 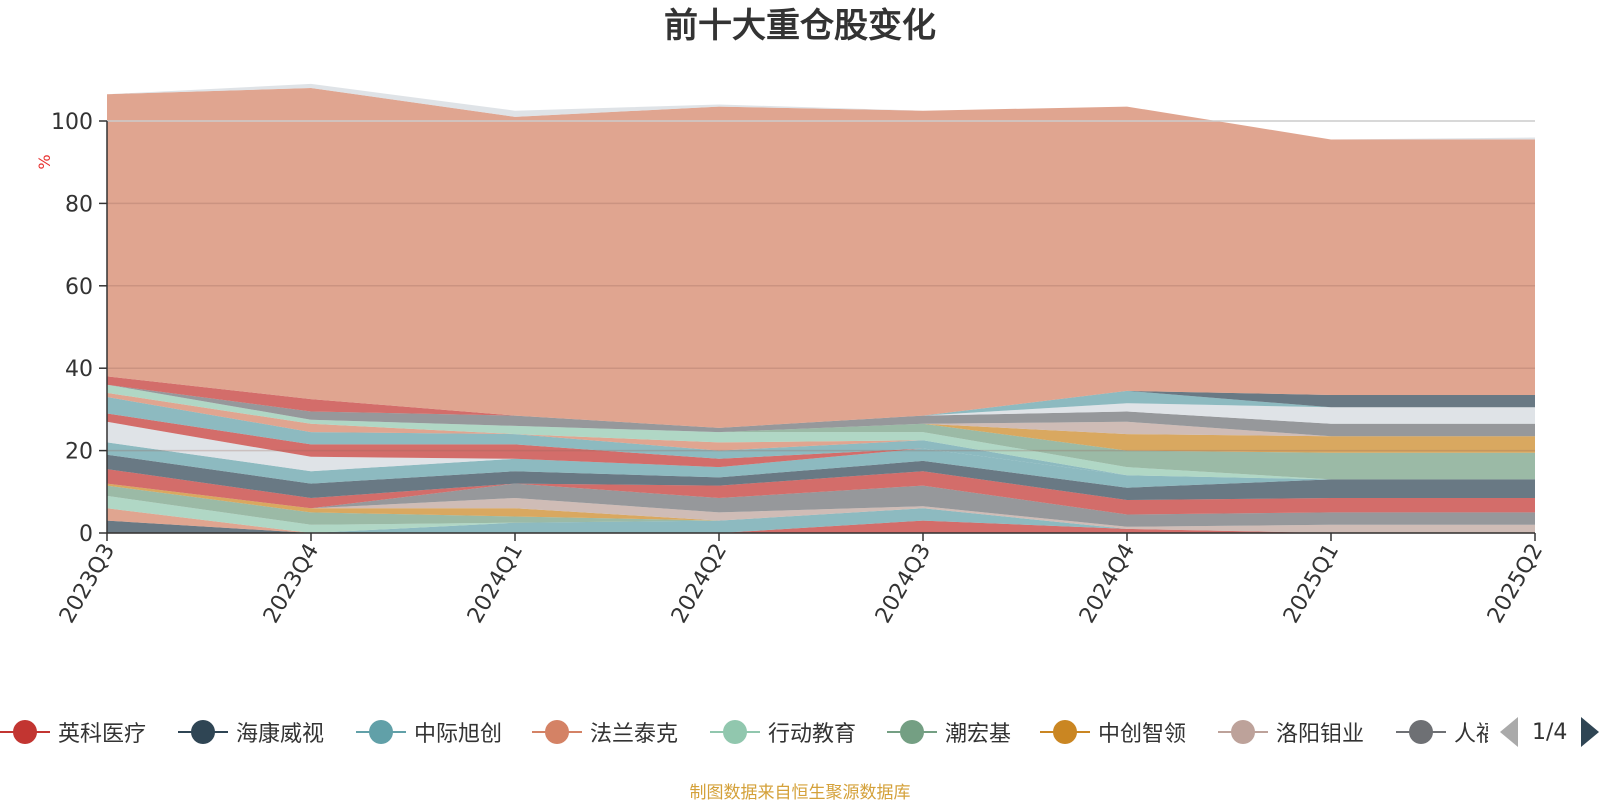 What do you see at coordinates (102, 734) in the screenshot?
I see `legend-label: 英科医疗` at bounding box center [102, 734].